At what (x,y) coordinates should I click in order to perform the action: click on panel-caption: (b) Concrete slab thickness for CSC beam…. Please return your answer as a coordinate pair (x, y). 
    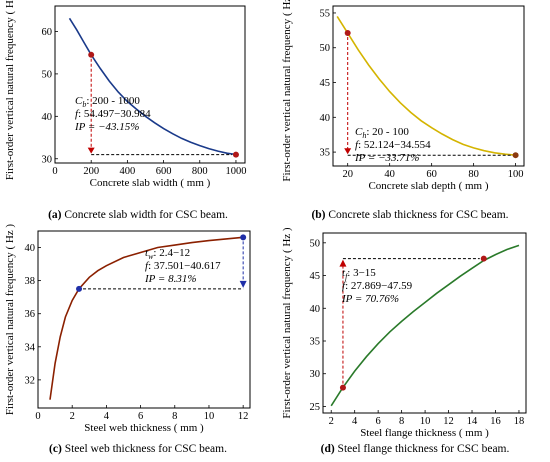
    Looking at the image, I should click on (409, 215).